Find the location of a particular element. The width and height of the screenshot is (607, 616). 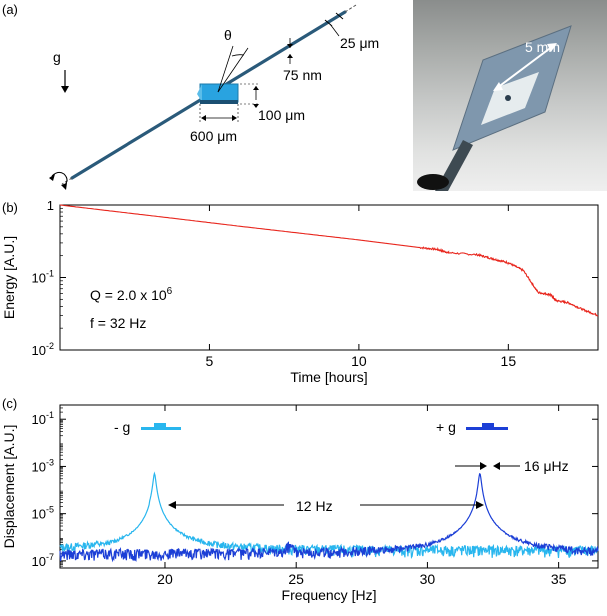

mirror-block-side is located at coordinates (199, 93).